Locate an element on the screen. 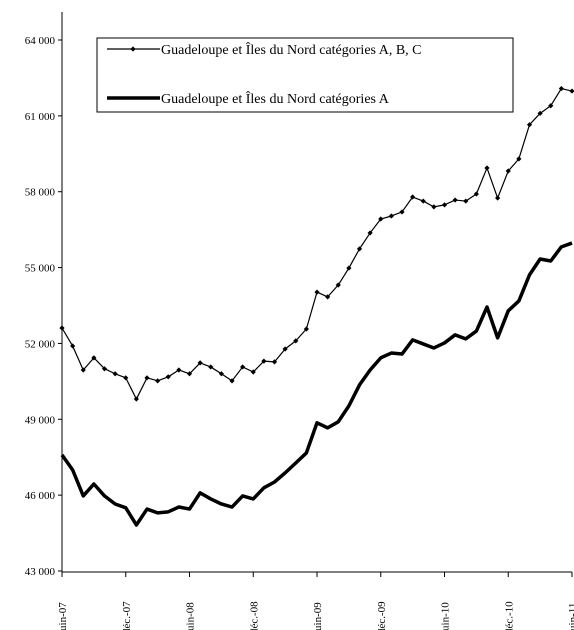 Image resolution: width=574 pixels, height=630 pixels. legend-label: Guadeloupe et Îles du Nord catégories A is located at coordinates (275, 98).